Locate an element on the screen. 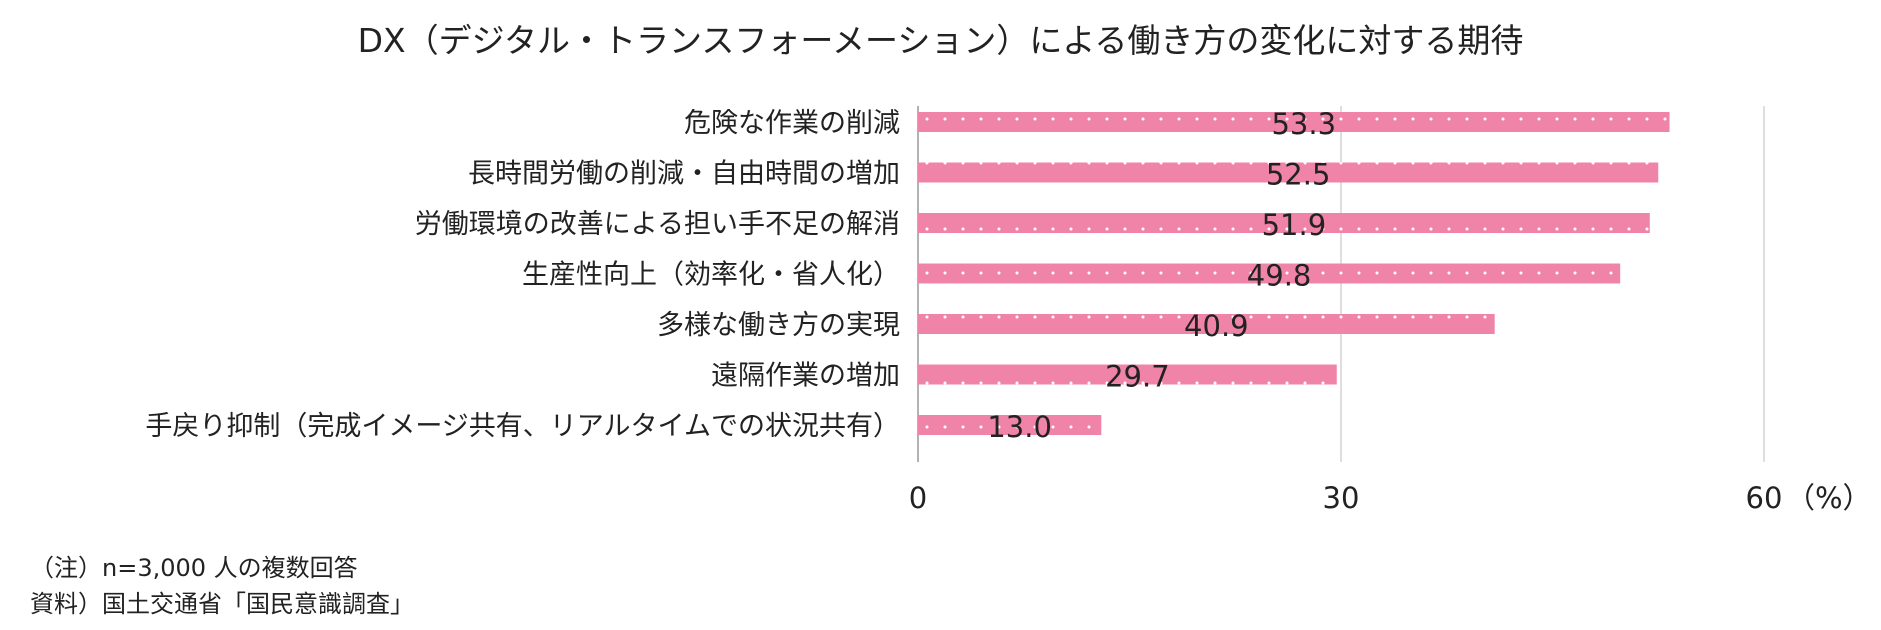 This screenshot has width=1881, height=630. data-label: 49.8 is located at coordinates (1279, 276).